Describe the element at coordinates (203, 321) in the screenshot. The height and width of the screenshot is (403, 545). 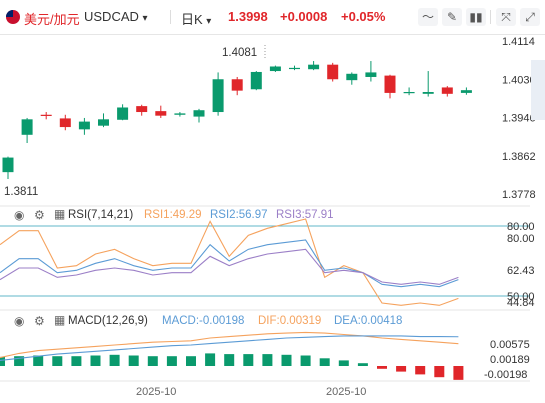
I see `macd-value: MACD:-0.00198` at that location.